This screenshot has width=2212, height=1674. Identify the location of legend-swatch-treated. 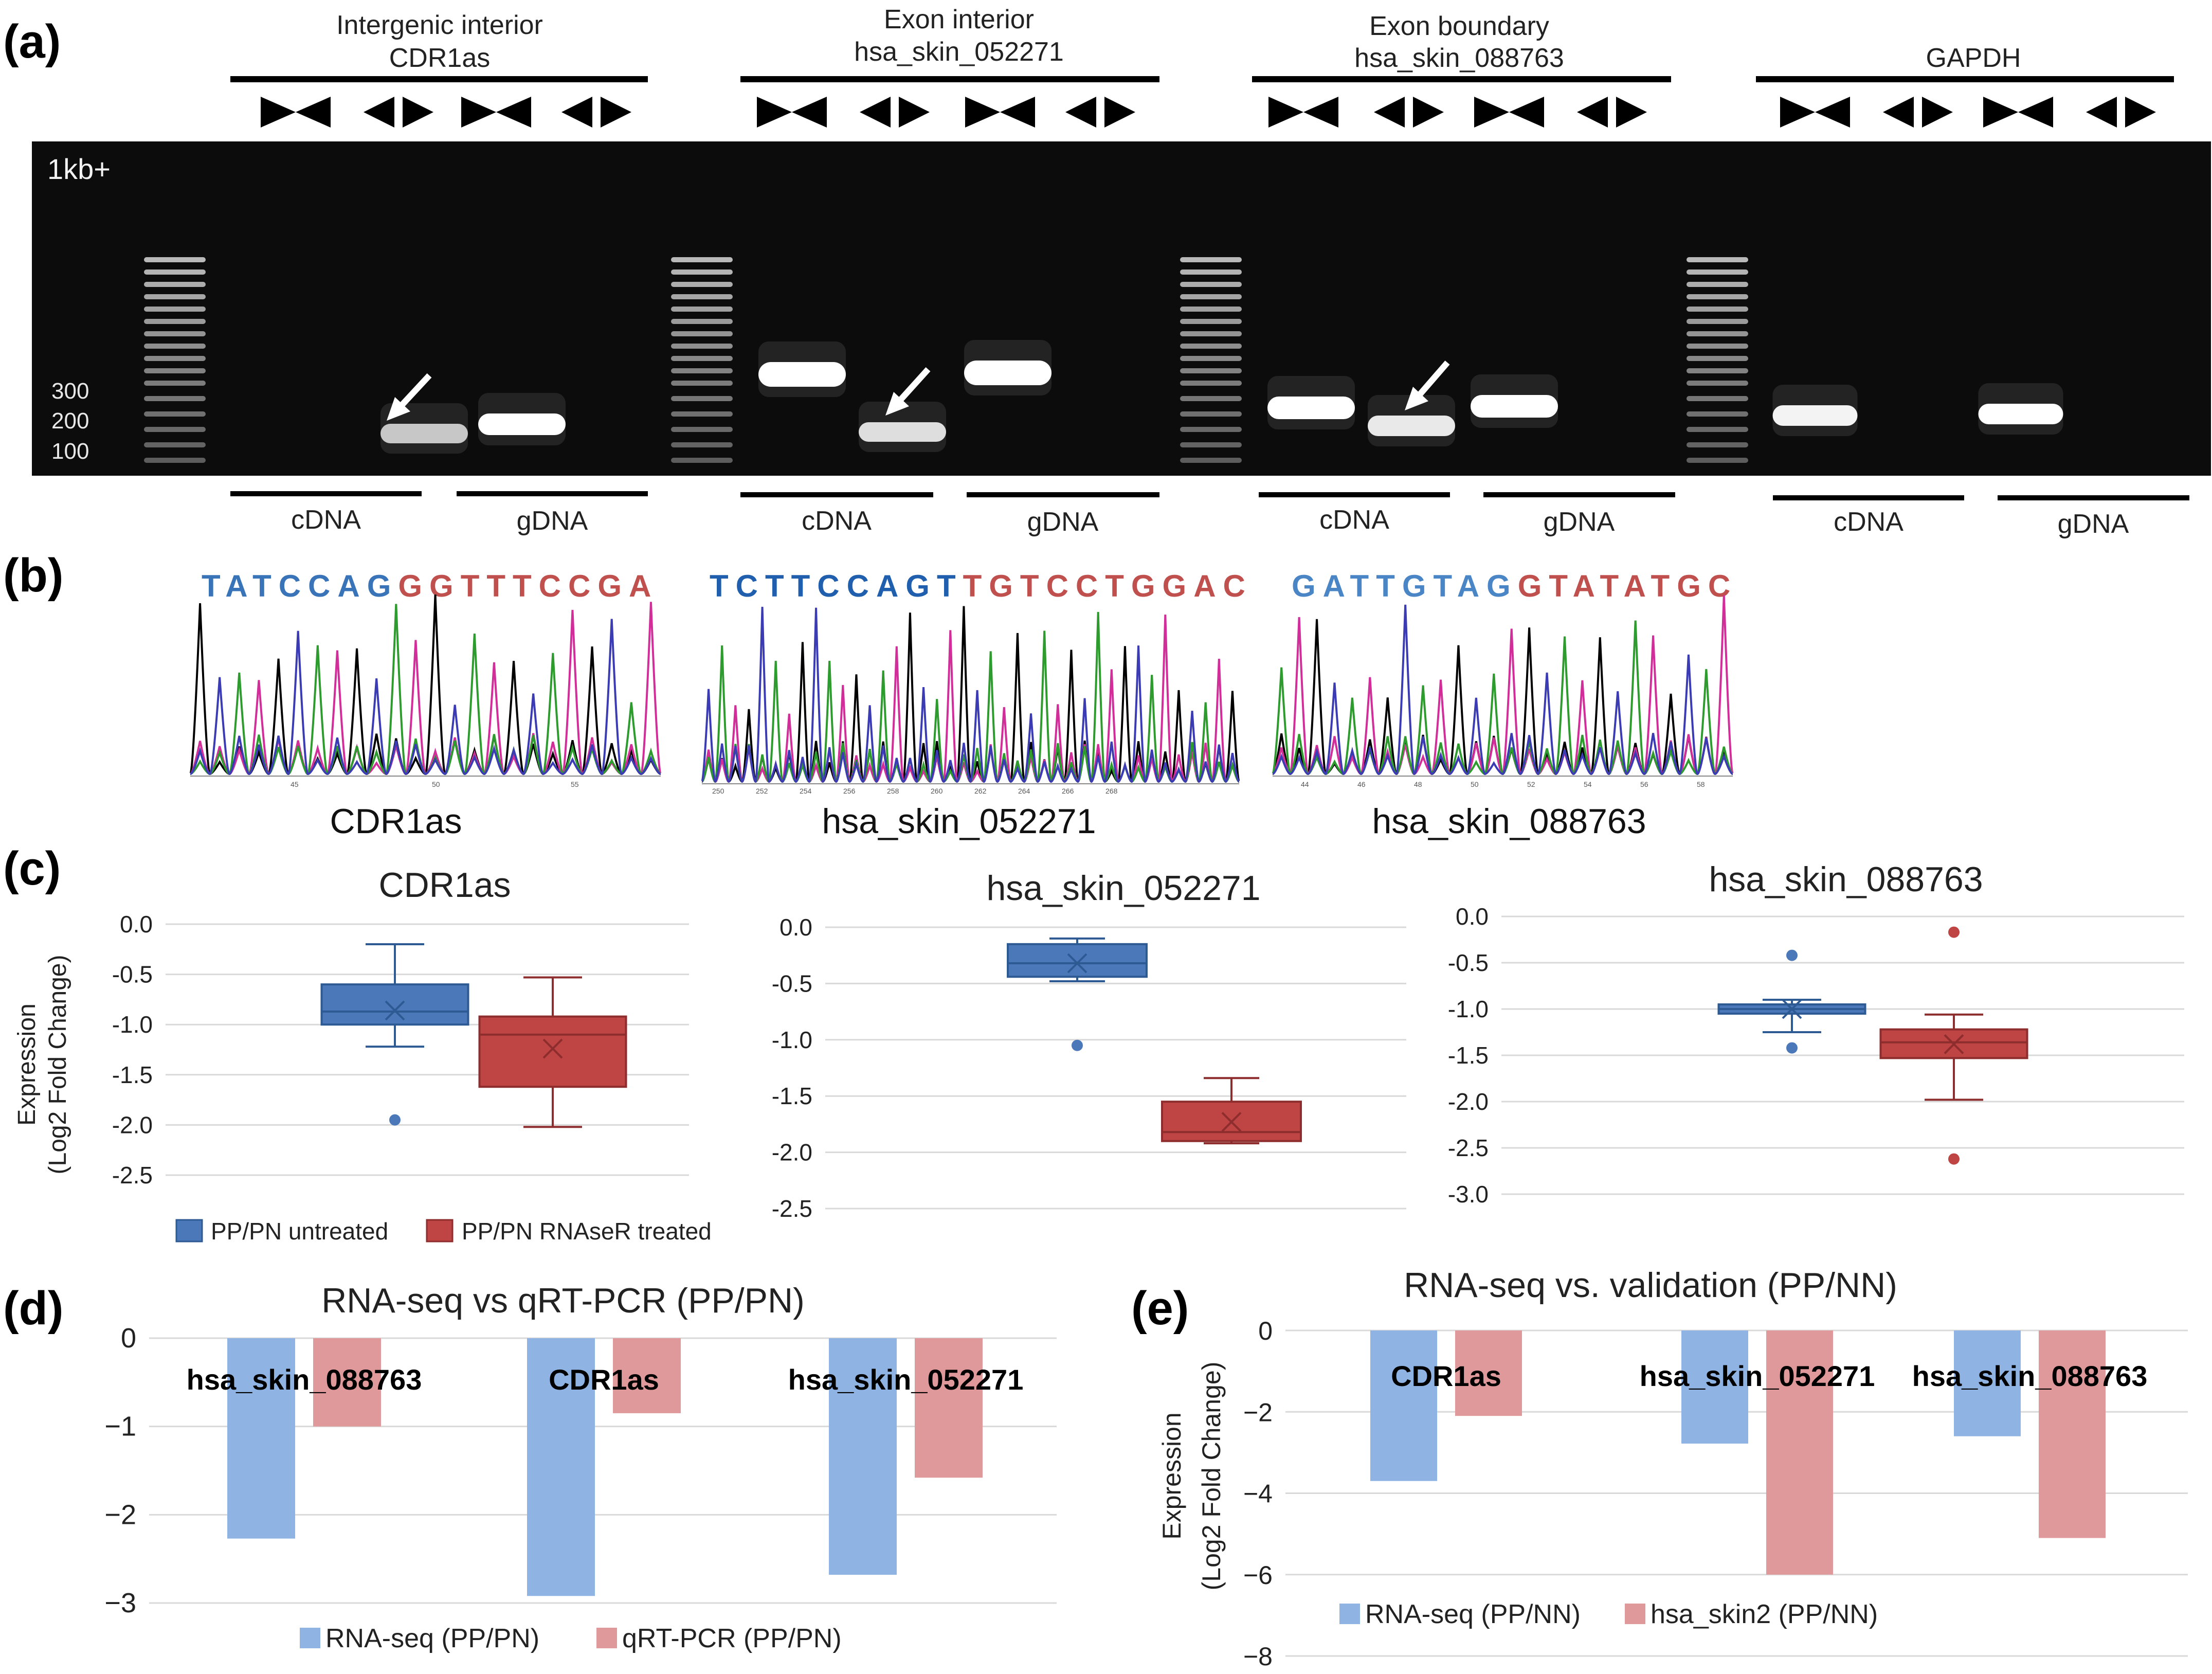
(440, 1231).